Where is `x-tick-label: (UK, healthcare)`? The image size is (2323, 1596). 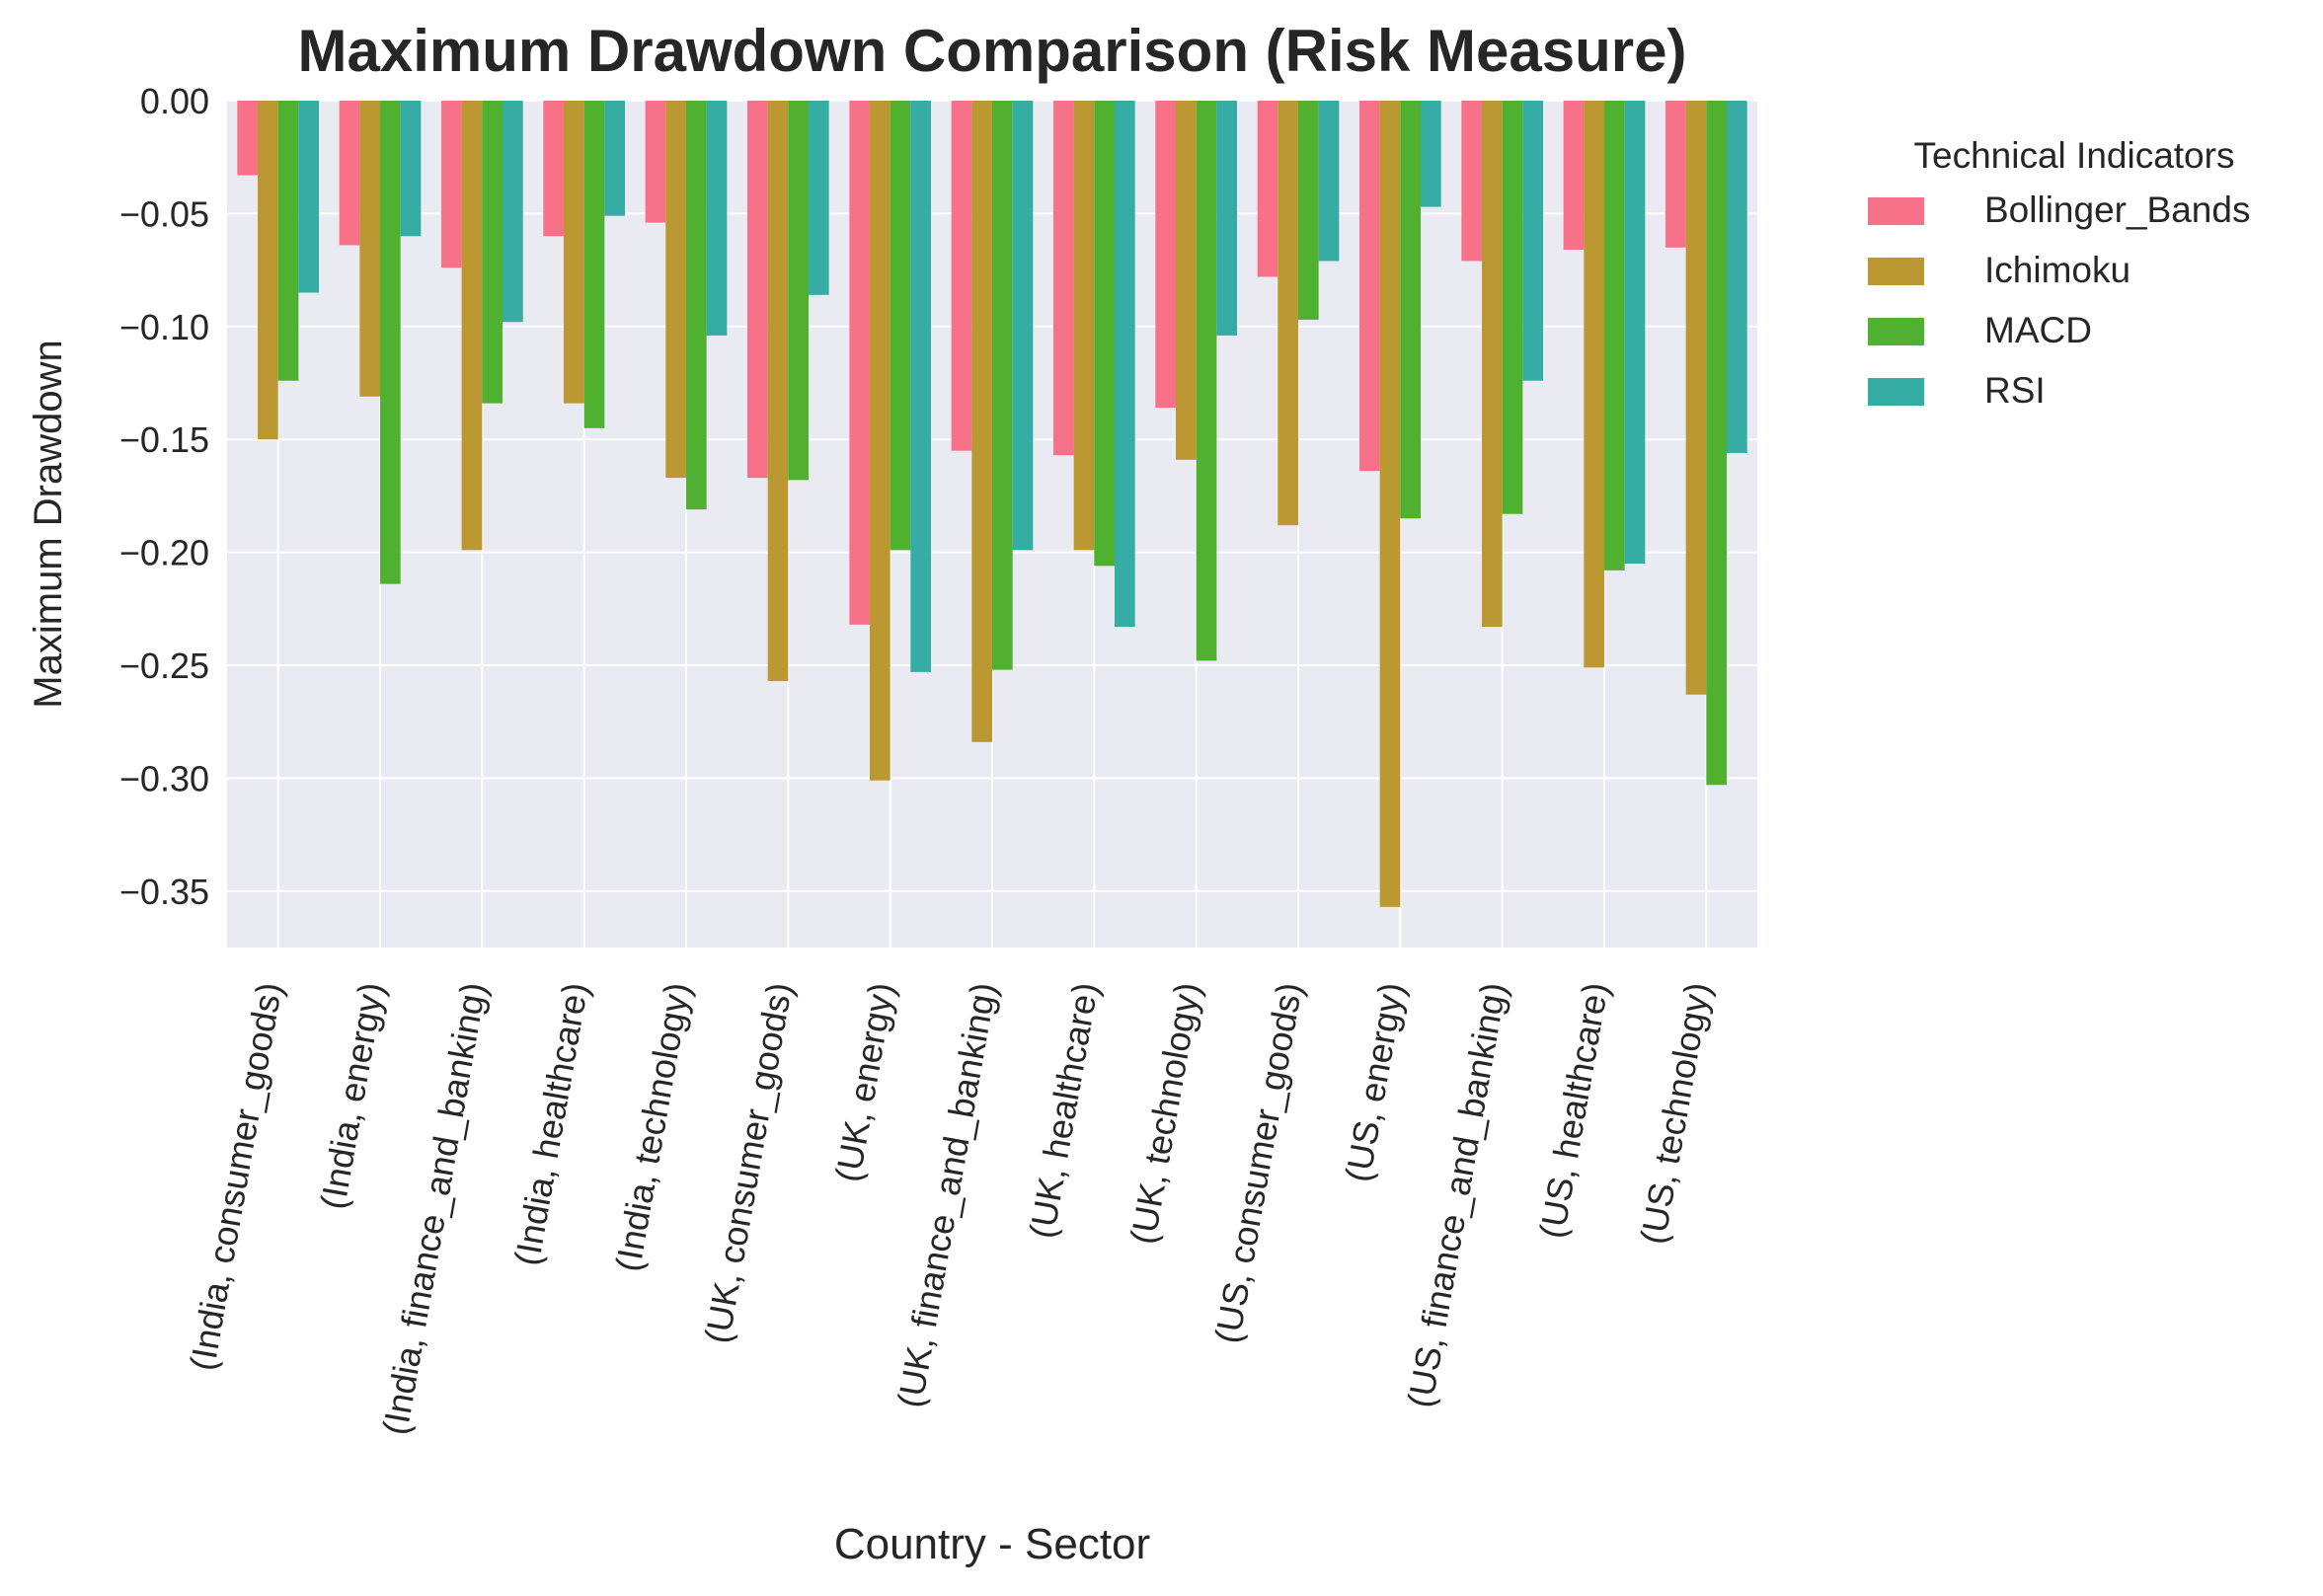
x-tick-label: (UK, healthcare) is located at coordinates (1063, 1110).